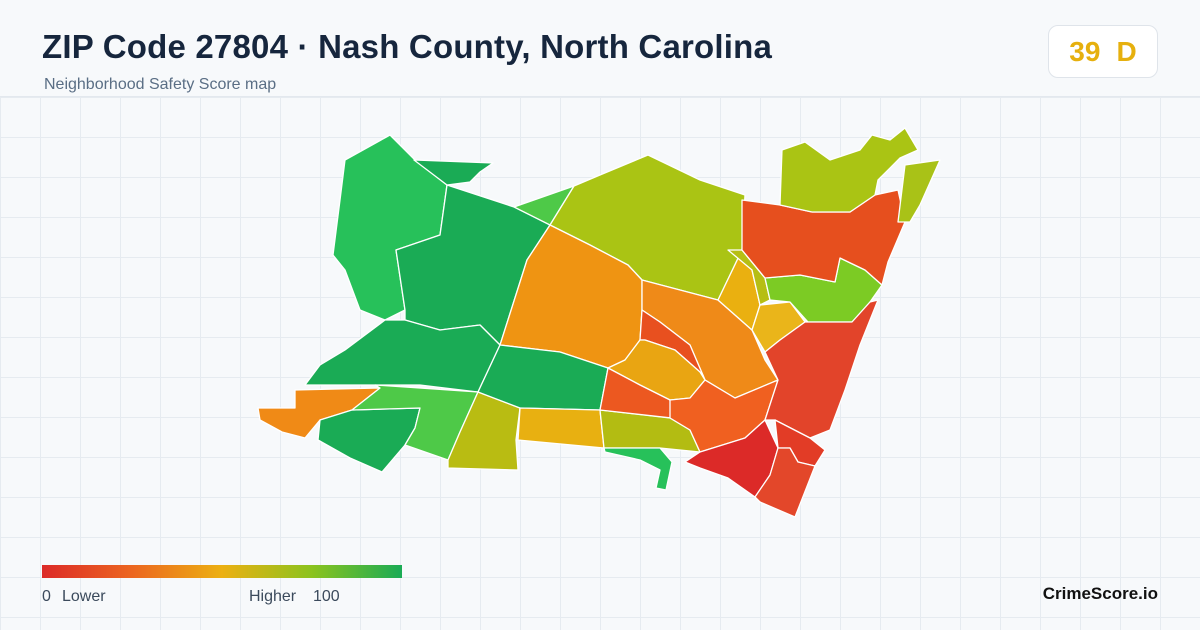 Image resolution: width=1200 pixels, height=630 pixels. I want to click on page-subtitle: Neighborhood Safety Score map, so click(160, 84).